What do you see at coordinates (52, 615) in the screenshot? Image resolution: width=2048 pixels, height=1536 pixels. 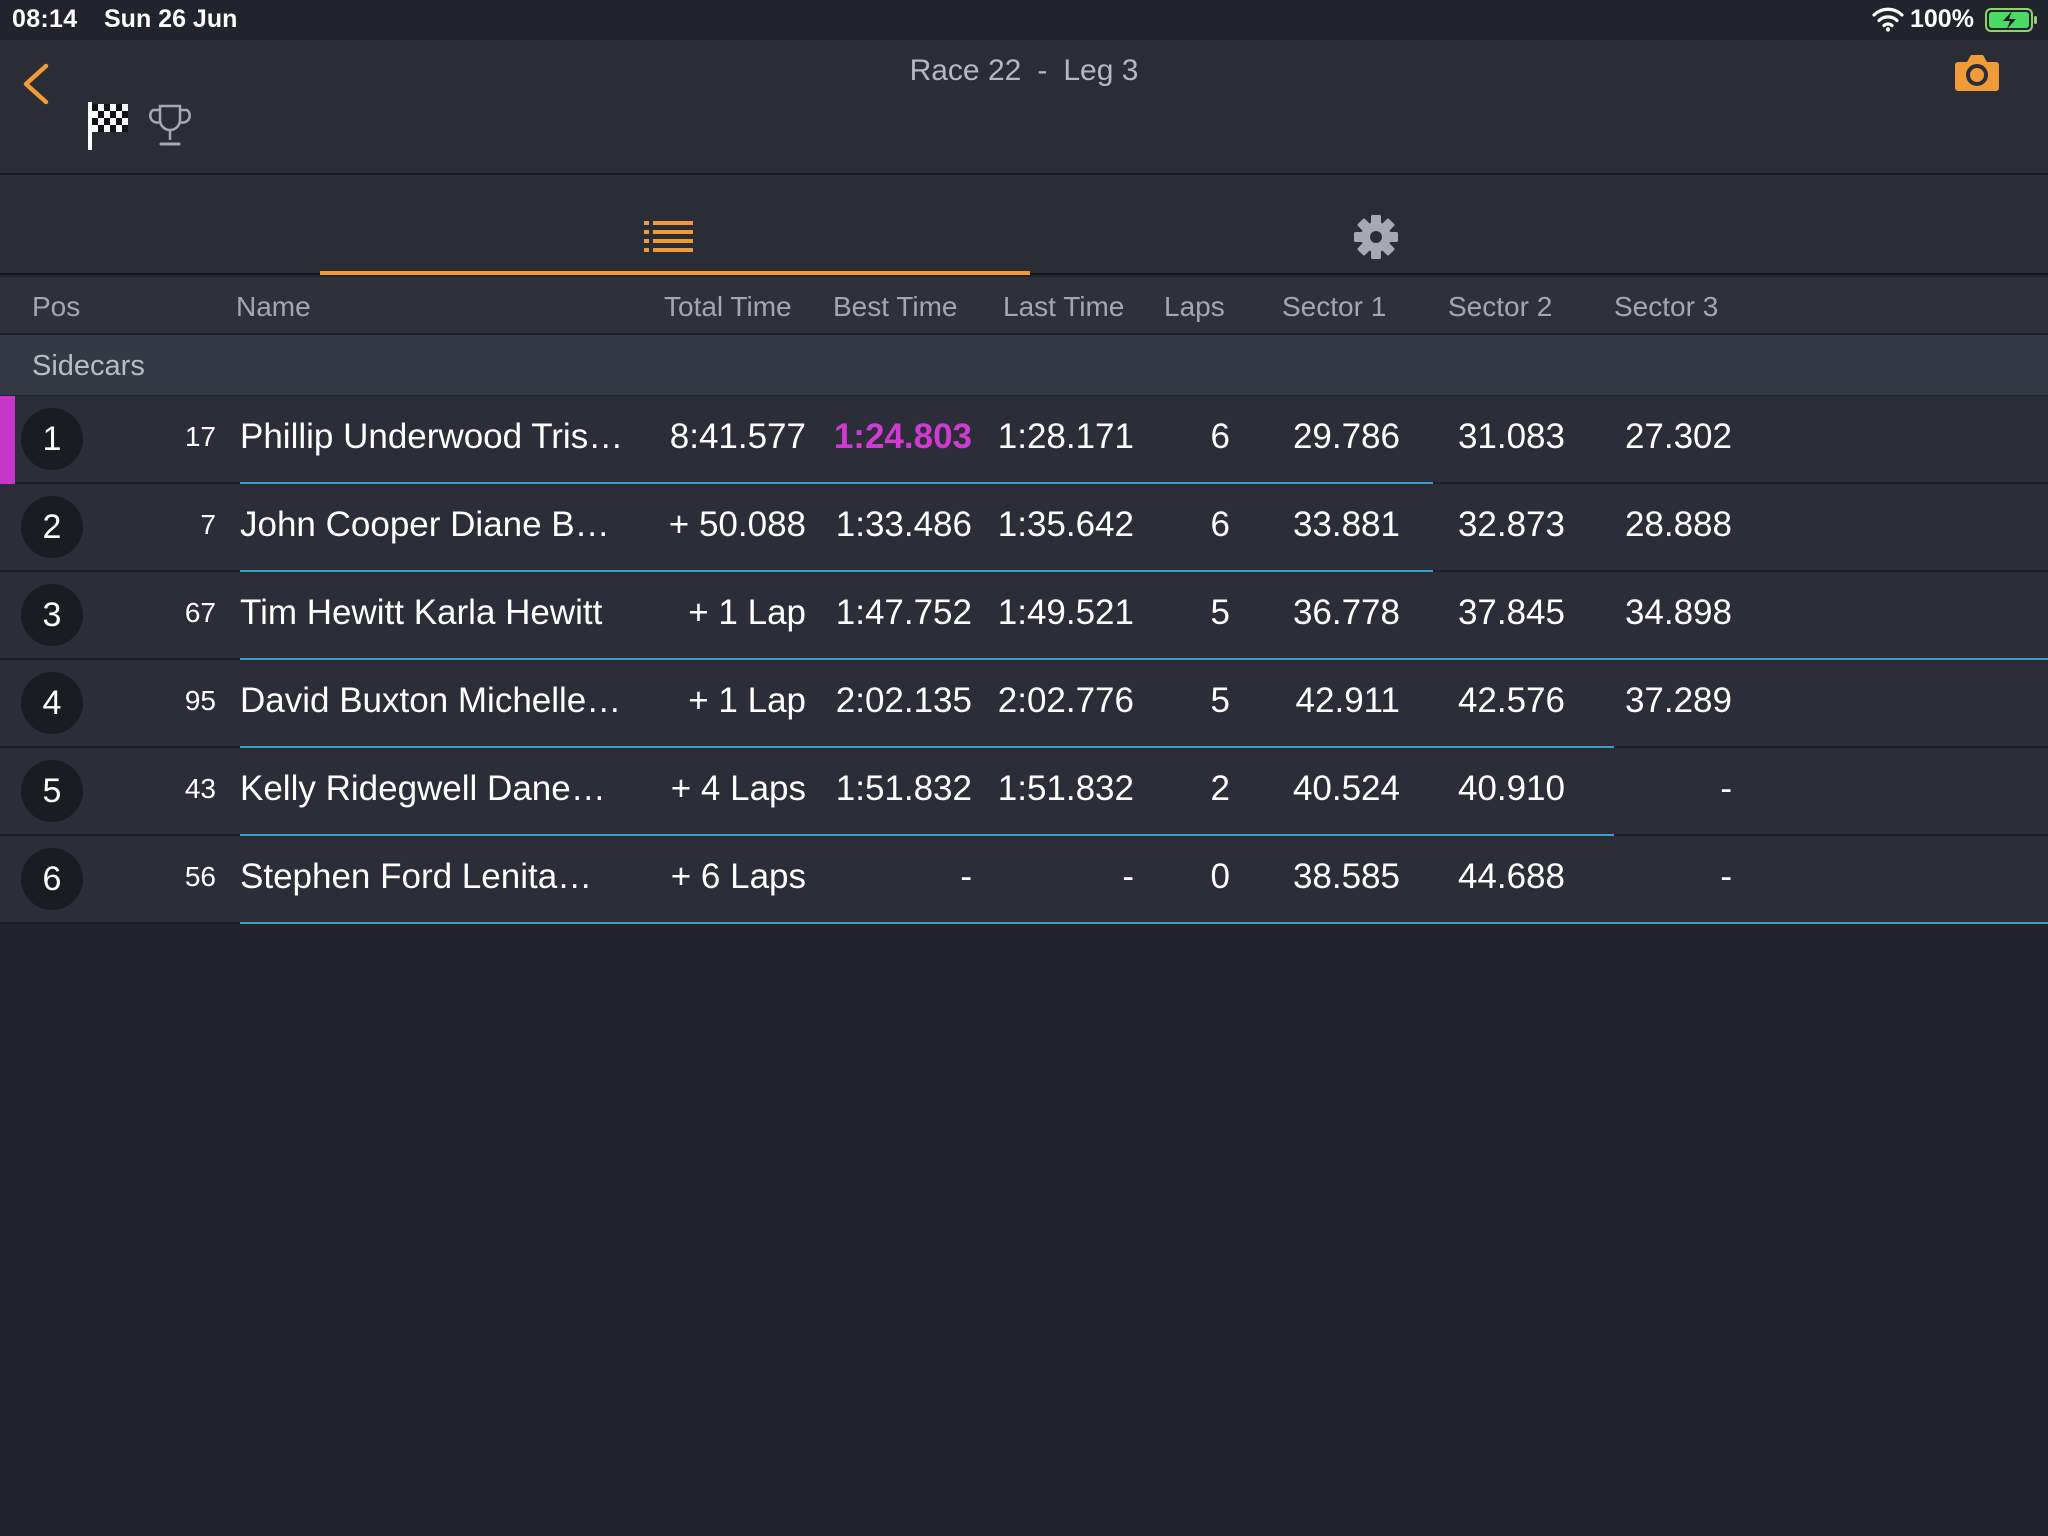 I see `position-badge: 3` at bounding box center [52, 615].